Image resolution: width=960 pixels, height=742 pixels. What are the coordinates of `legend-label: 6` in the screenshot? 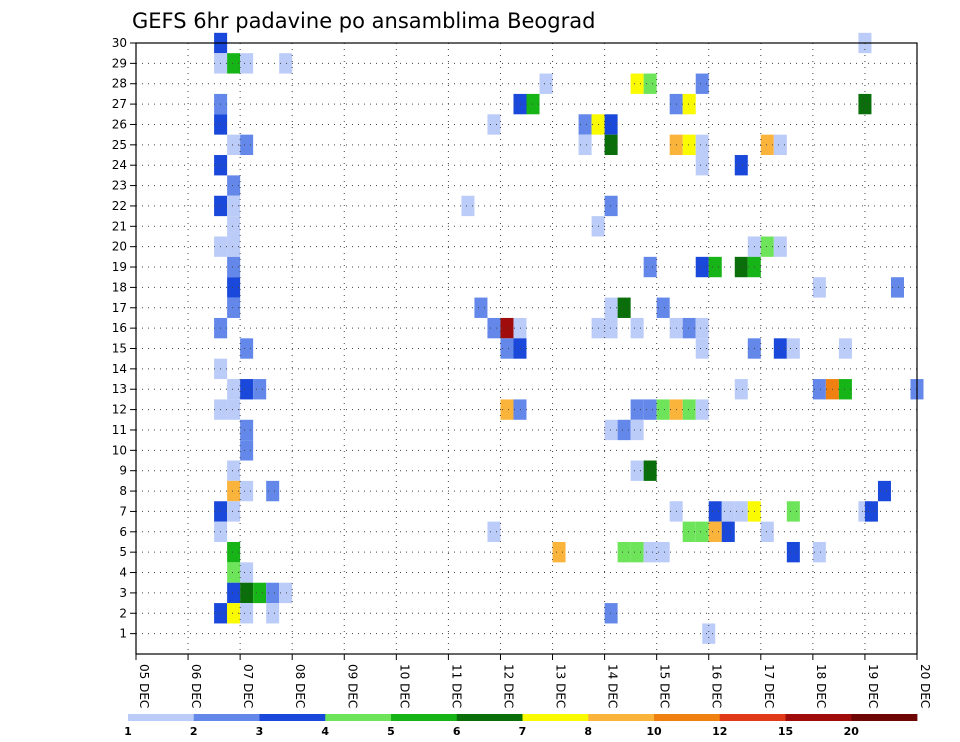 It's located at (457, 731).